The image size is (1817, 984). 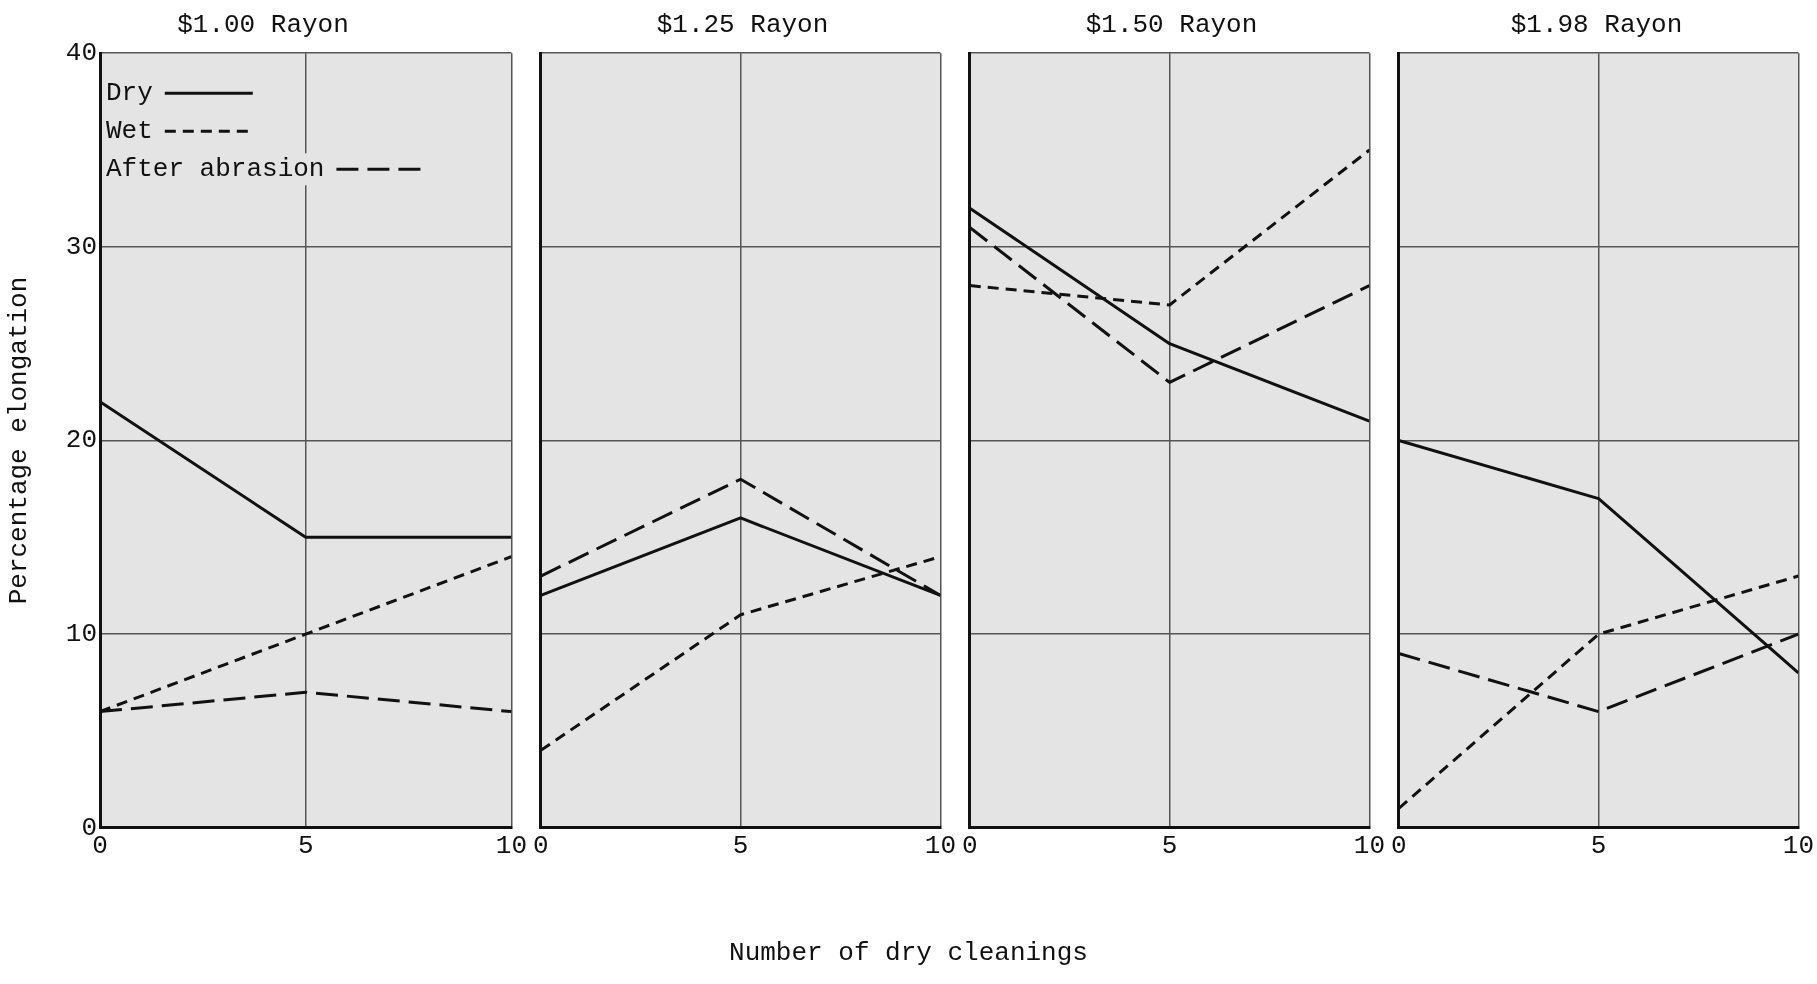 What do you see at coordinates (1596, 25) in the screenshot?
I see `chart-title: $1.98 Rayon` at bounding box center [1596, 25].